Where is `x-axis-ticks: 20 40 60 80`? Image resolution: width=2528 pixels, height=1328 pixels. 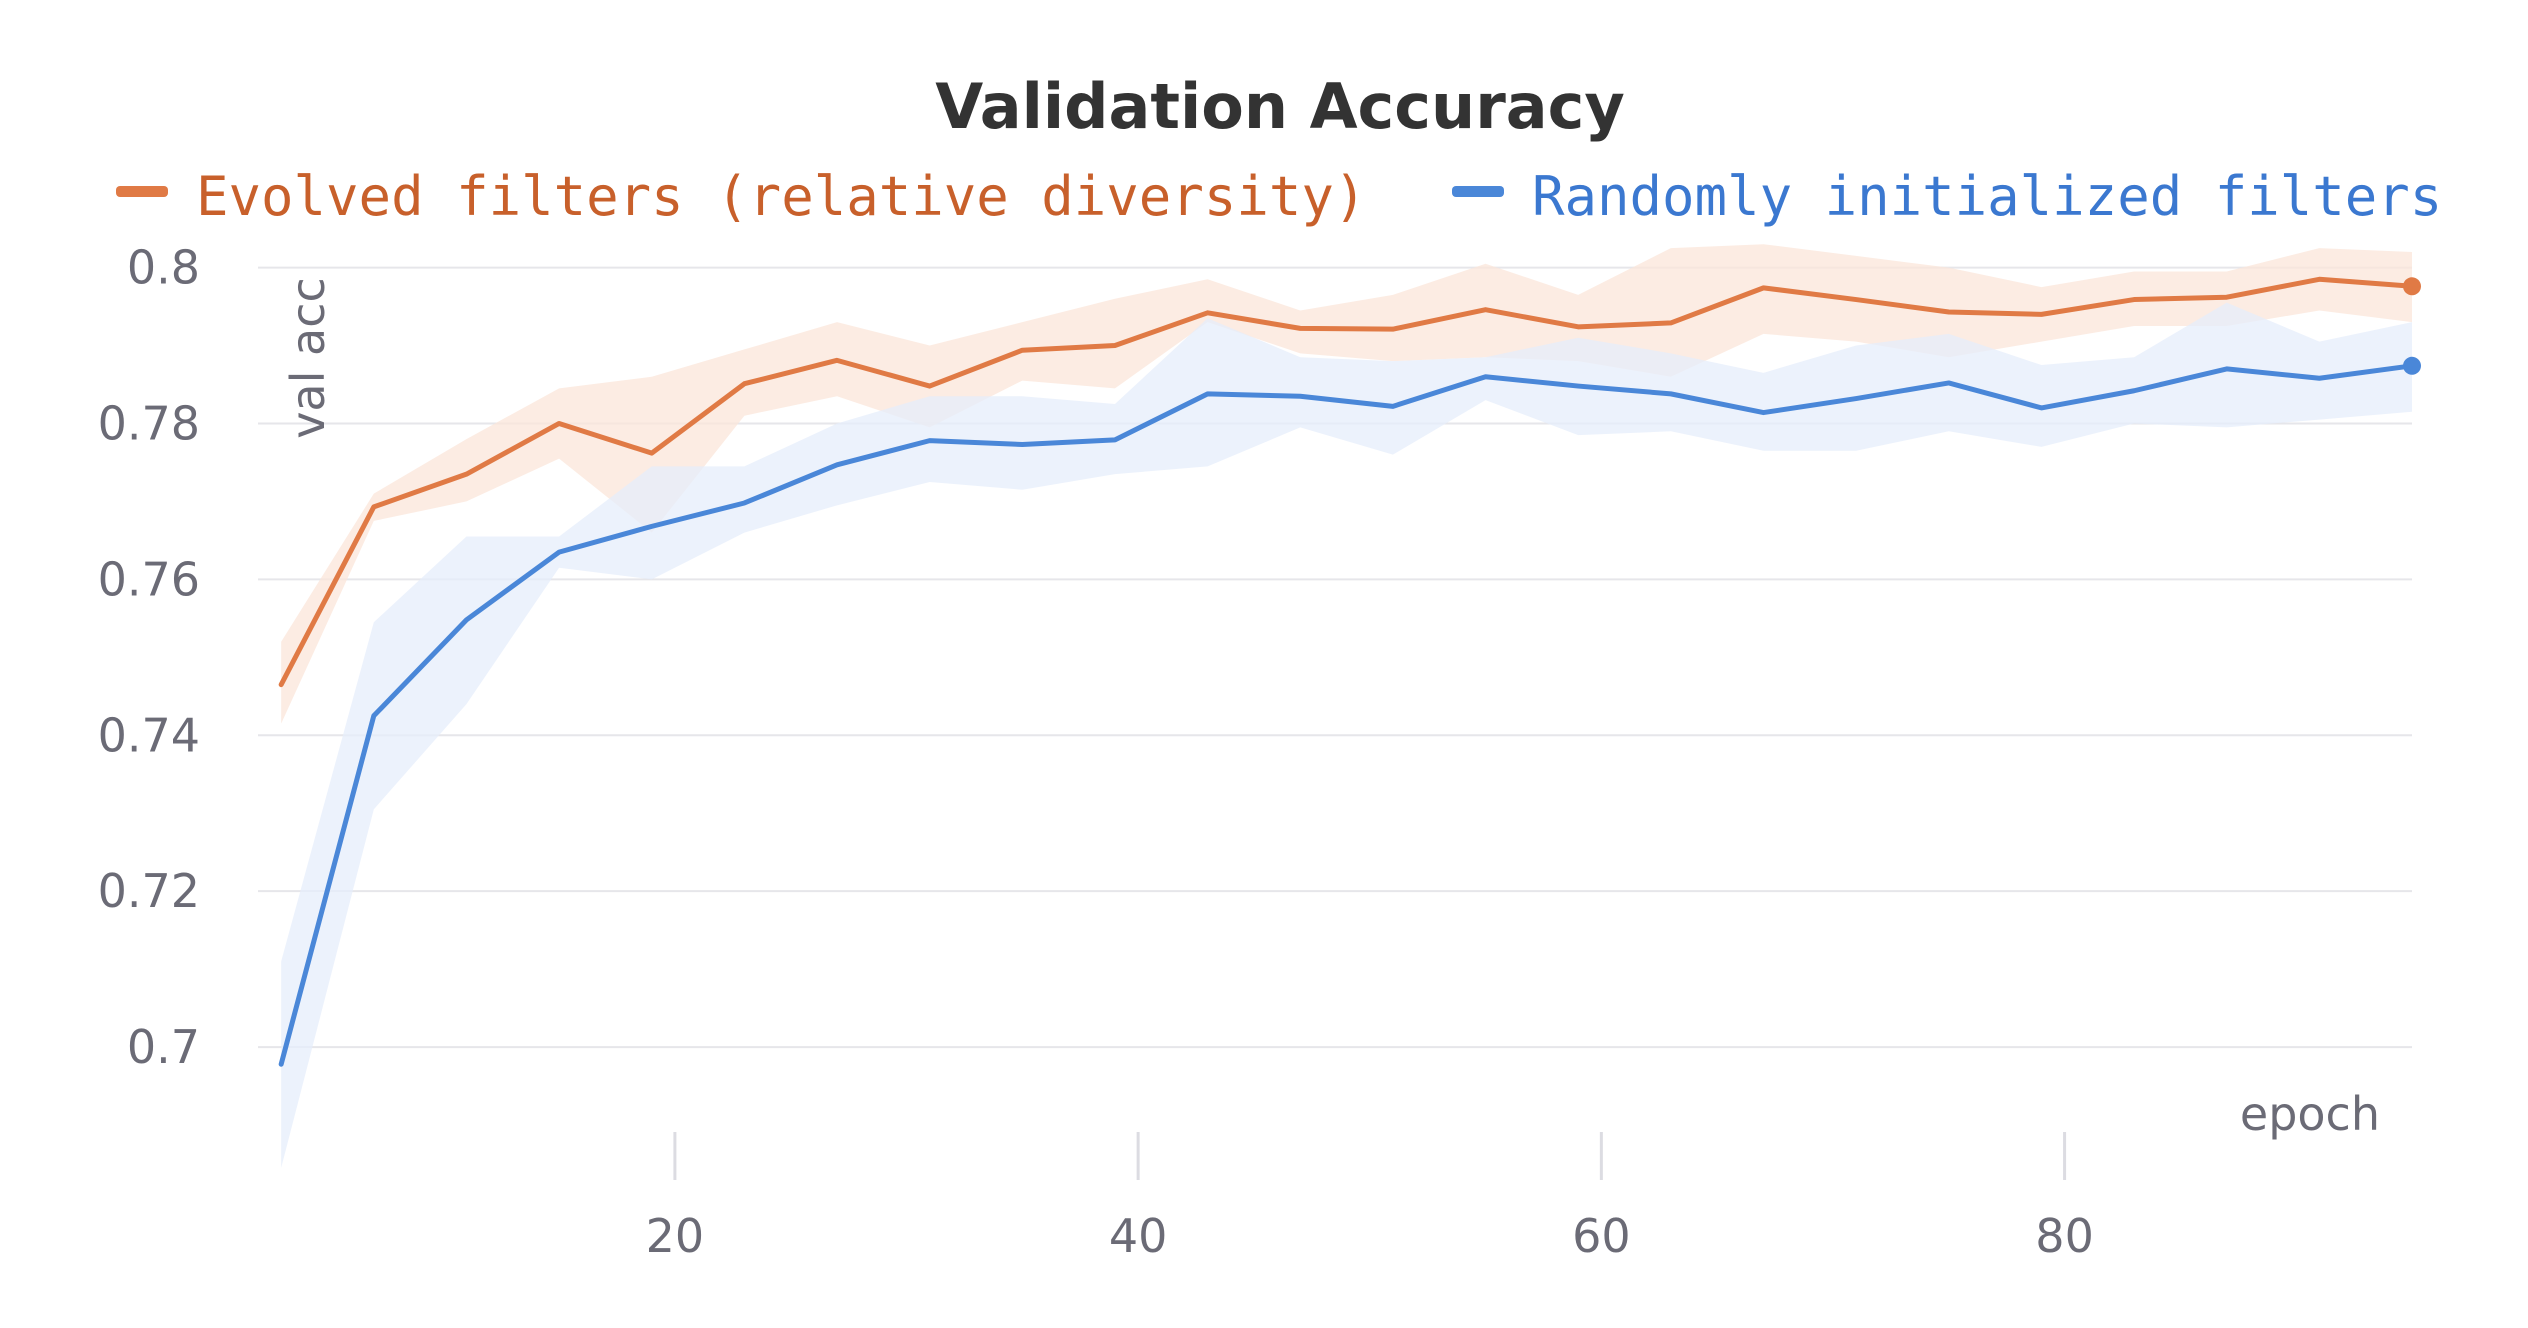
x-axis-ticks: 20 40 60 80 is located at coordinates (1370, 1197).